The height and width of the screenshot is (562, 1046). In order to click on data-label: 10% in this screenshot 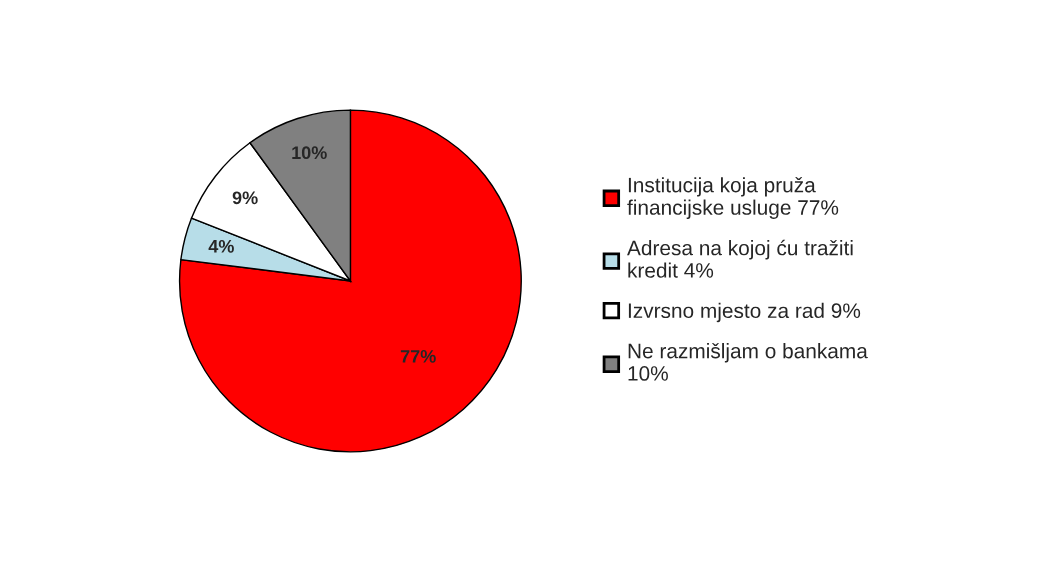, I will do `click(309, 153)`.